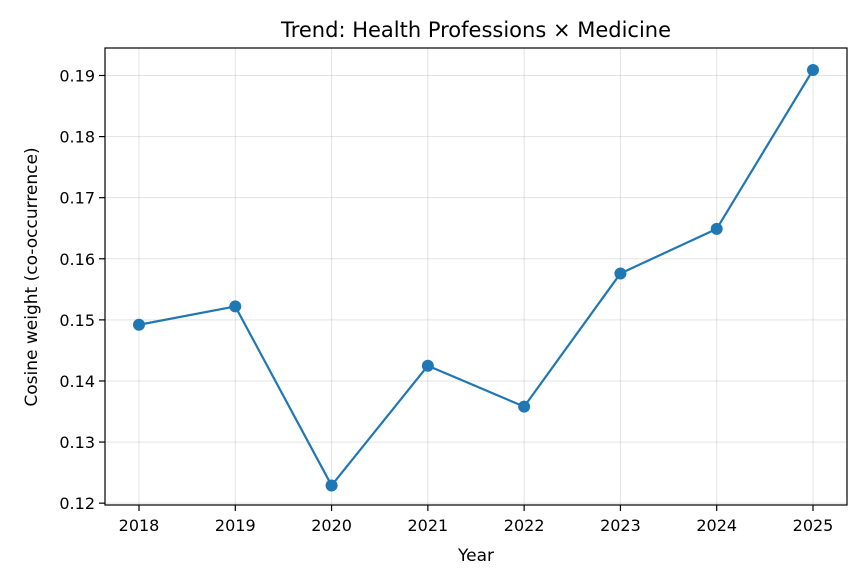  What do you see at coordinates (475, 30) in the screenshot?
I see `chart-title: Trend: Health Professions × Medicine` at bounding box center [475, 30].